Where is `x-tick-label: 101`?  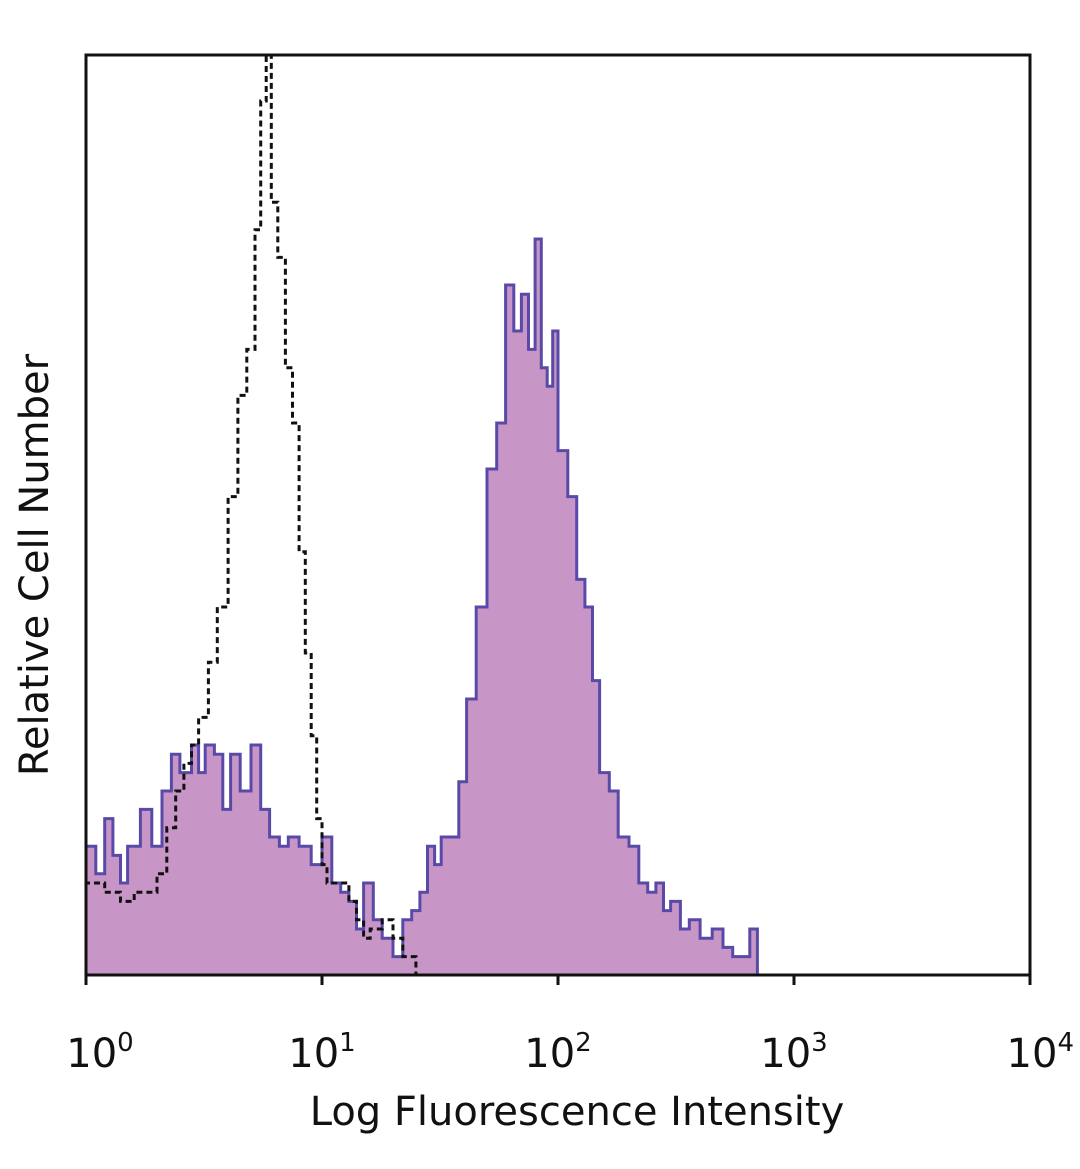 x-tick-label: 101 is located at coordinates (321, 1052).